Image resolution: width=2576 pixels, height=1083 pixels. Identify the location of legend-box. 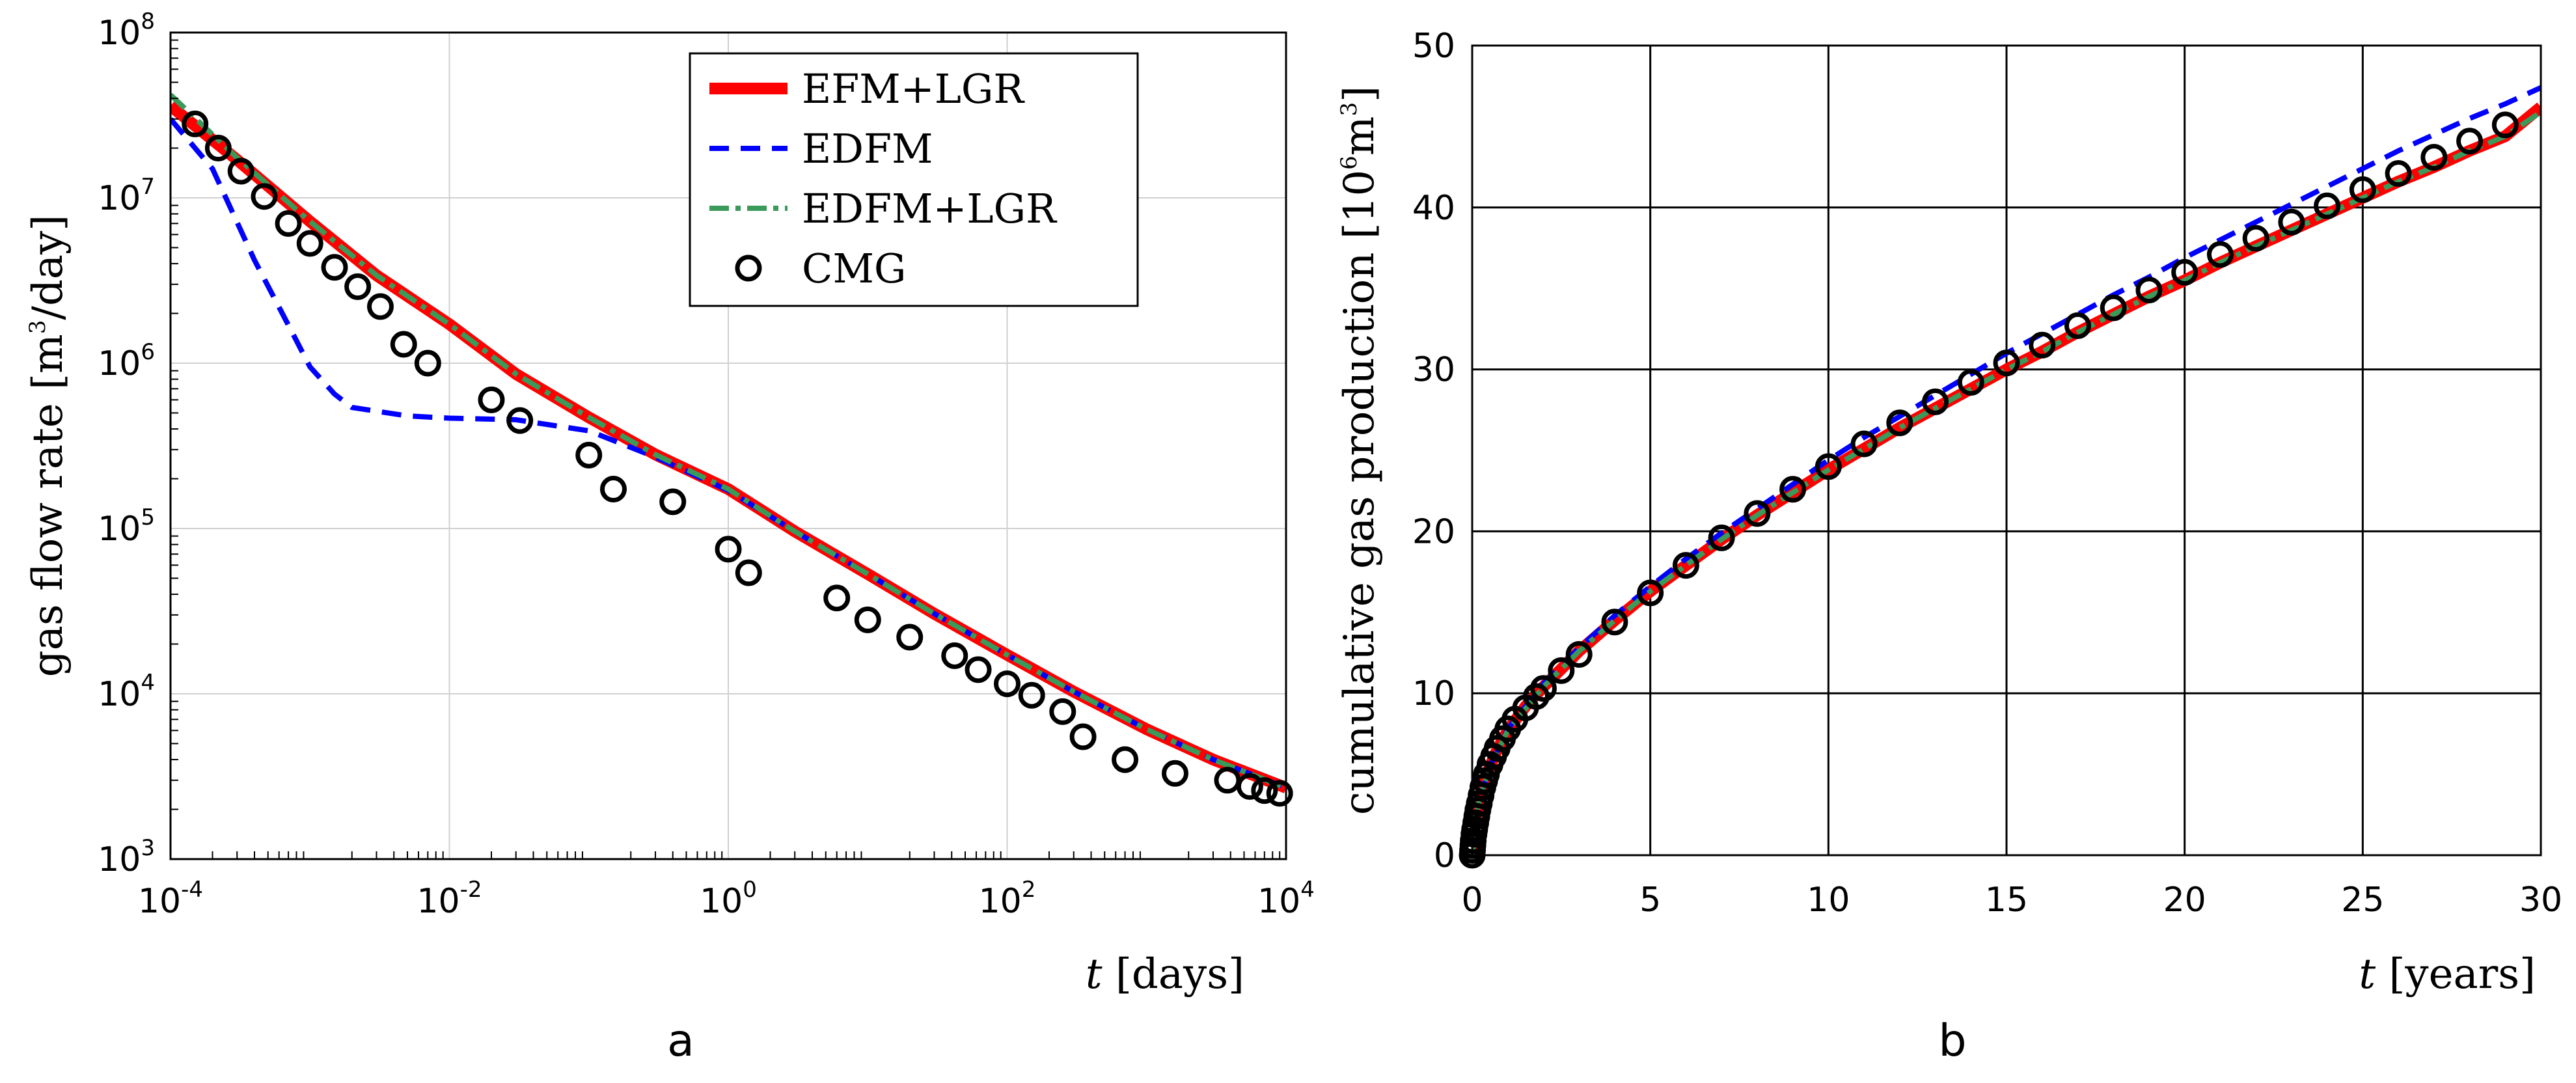
(914, 179).